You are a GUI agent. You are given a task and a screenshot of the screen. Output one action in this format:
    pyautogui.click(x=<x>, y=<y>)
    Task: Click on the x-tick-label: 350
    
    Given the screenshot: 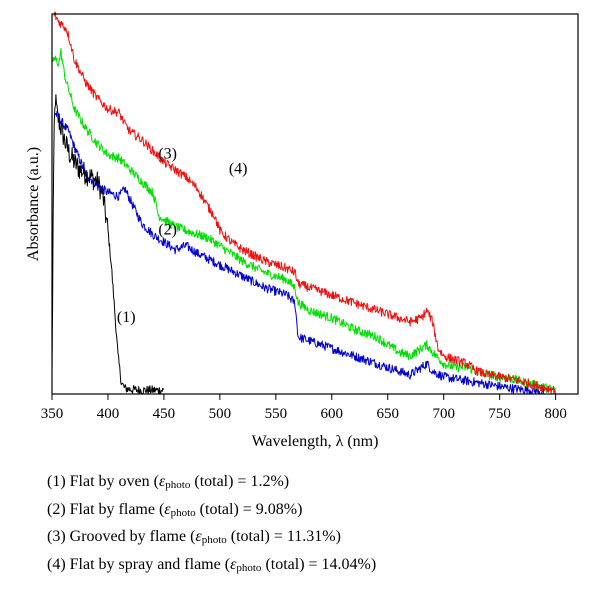 What is the action you would take?
    pyautogui.click(x=52, y=414)
    